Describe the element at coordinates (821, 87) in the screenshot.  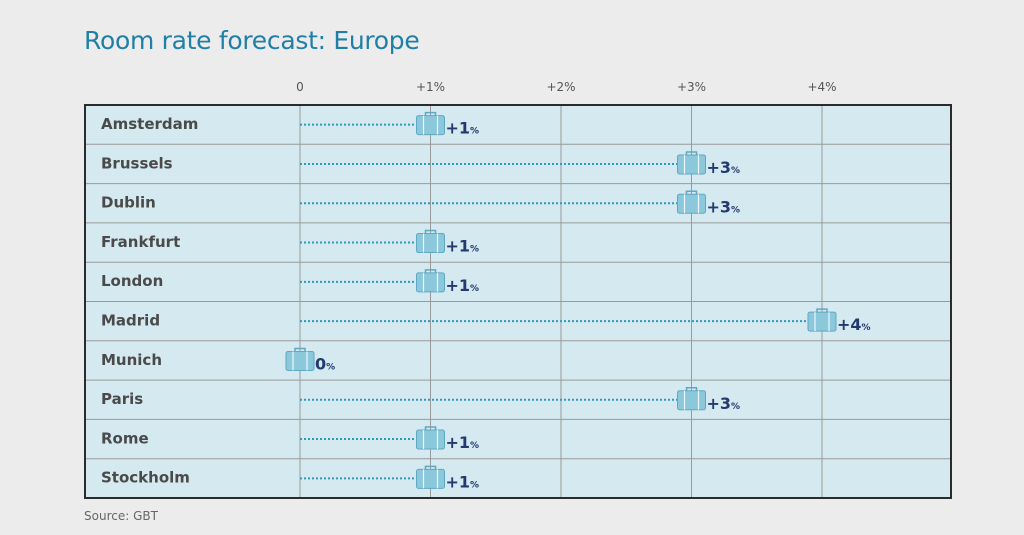
I see `x-tick-label: +4%` at that location.